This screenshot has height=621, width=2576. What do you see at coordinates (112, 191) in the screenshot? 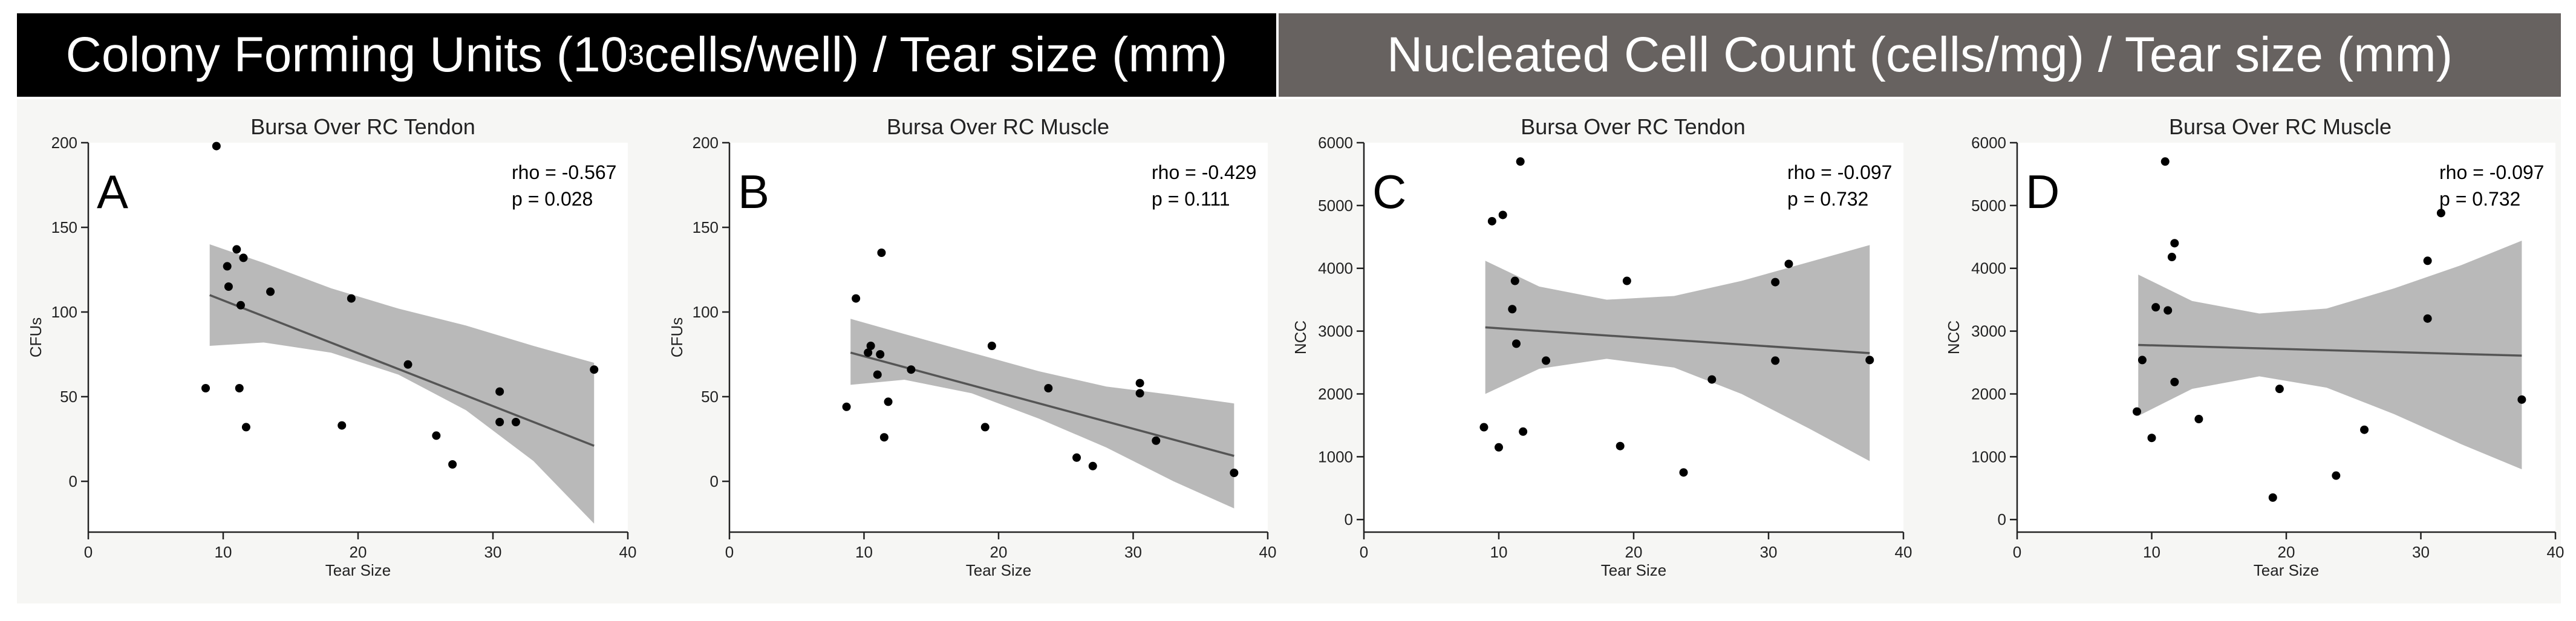
I see `panel-letter: A` at bounding box center [112, 191].